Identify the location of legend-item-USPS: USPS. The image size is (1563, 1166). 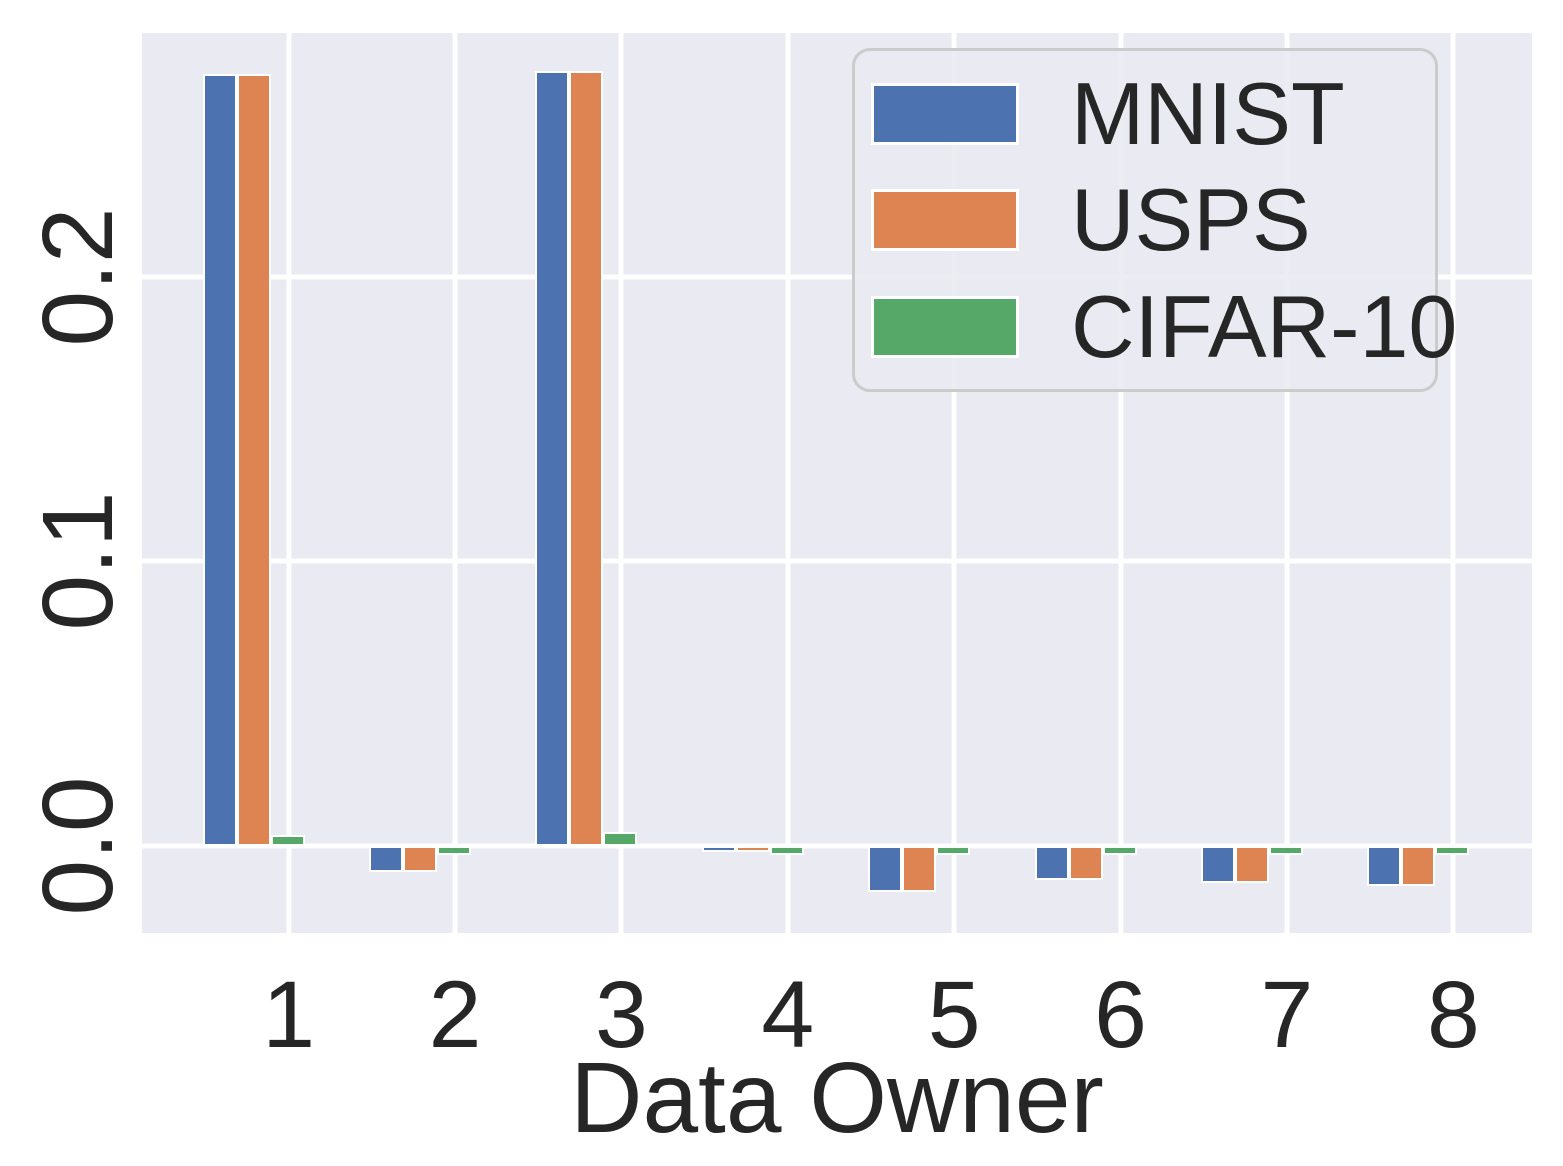
(1145, 220).